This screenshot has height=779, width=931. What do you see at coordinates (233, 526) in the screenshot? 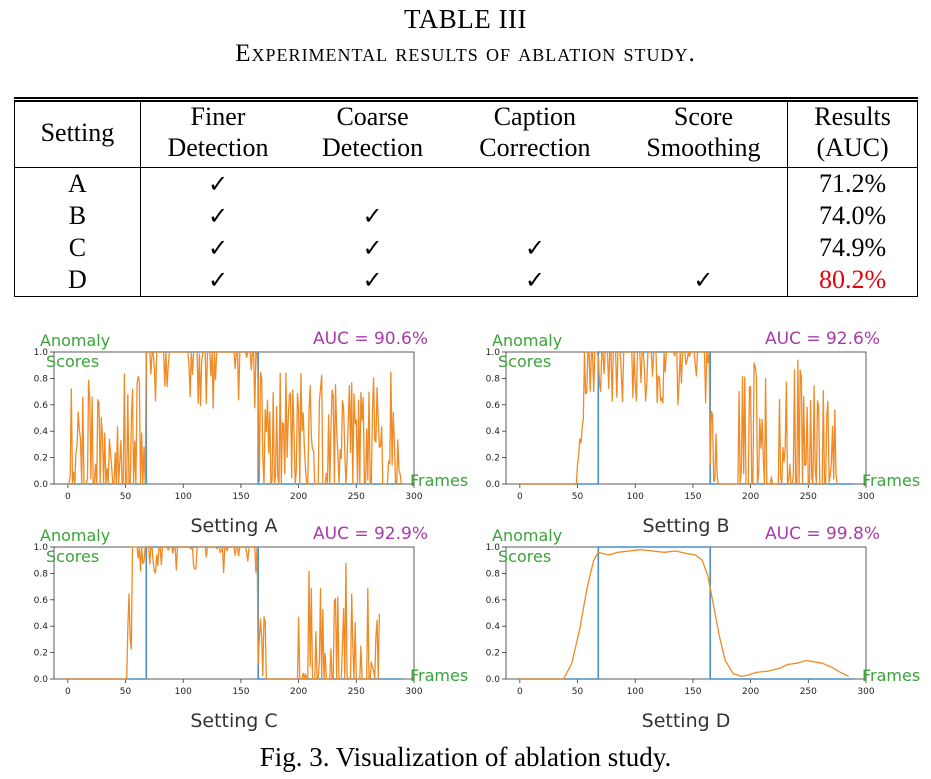
I see `setting-label: Setting A` at bounding box center [233, 526].